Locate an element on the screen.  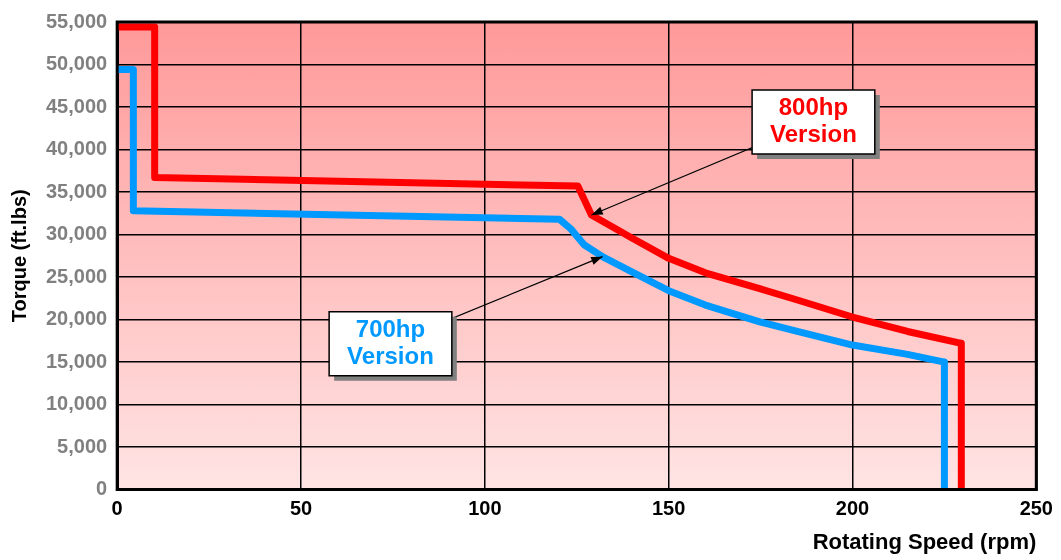
y-tick-label: 0 is located at coordinates (102, 488).